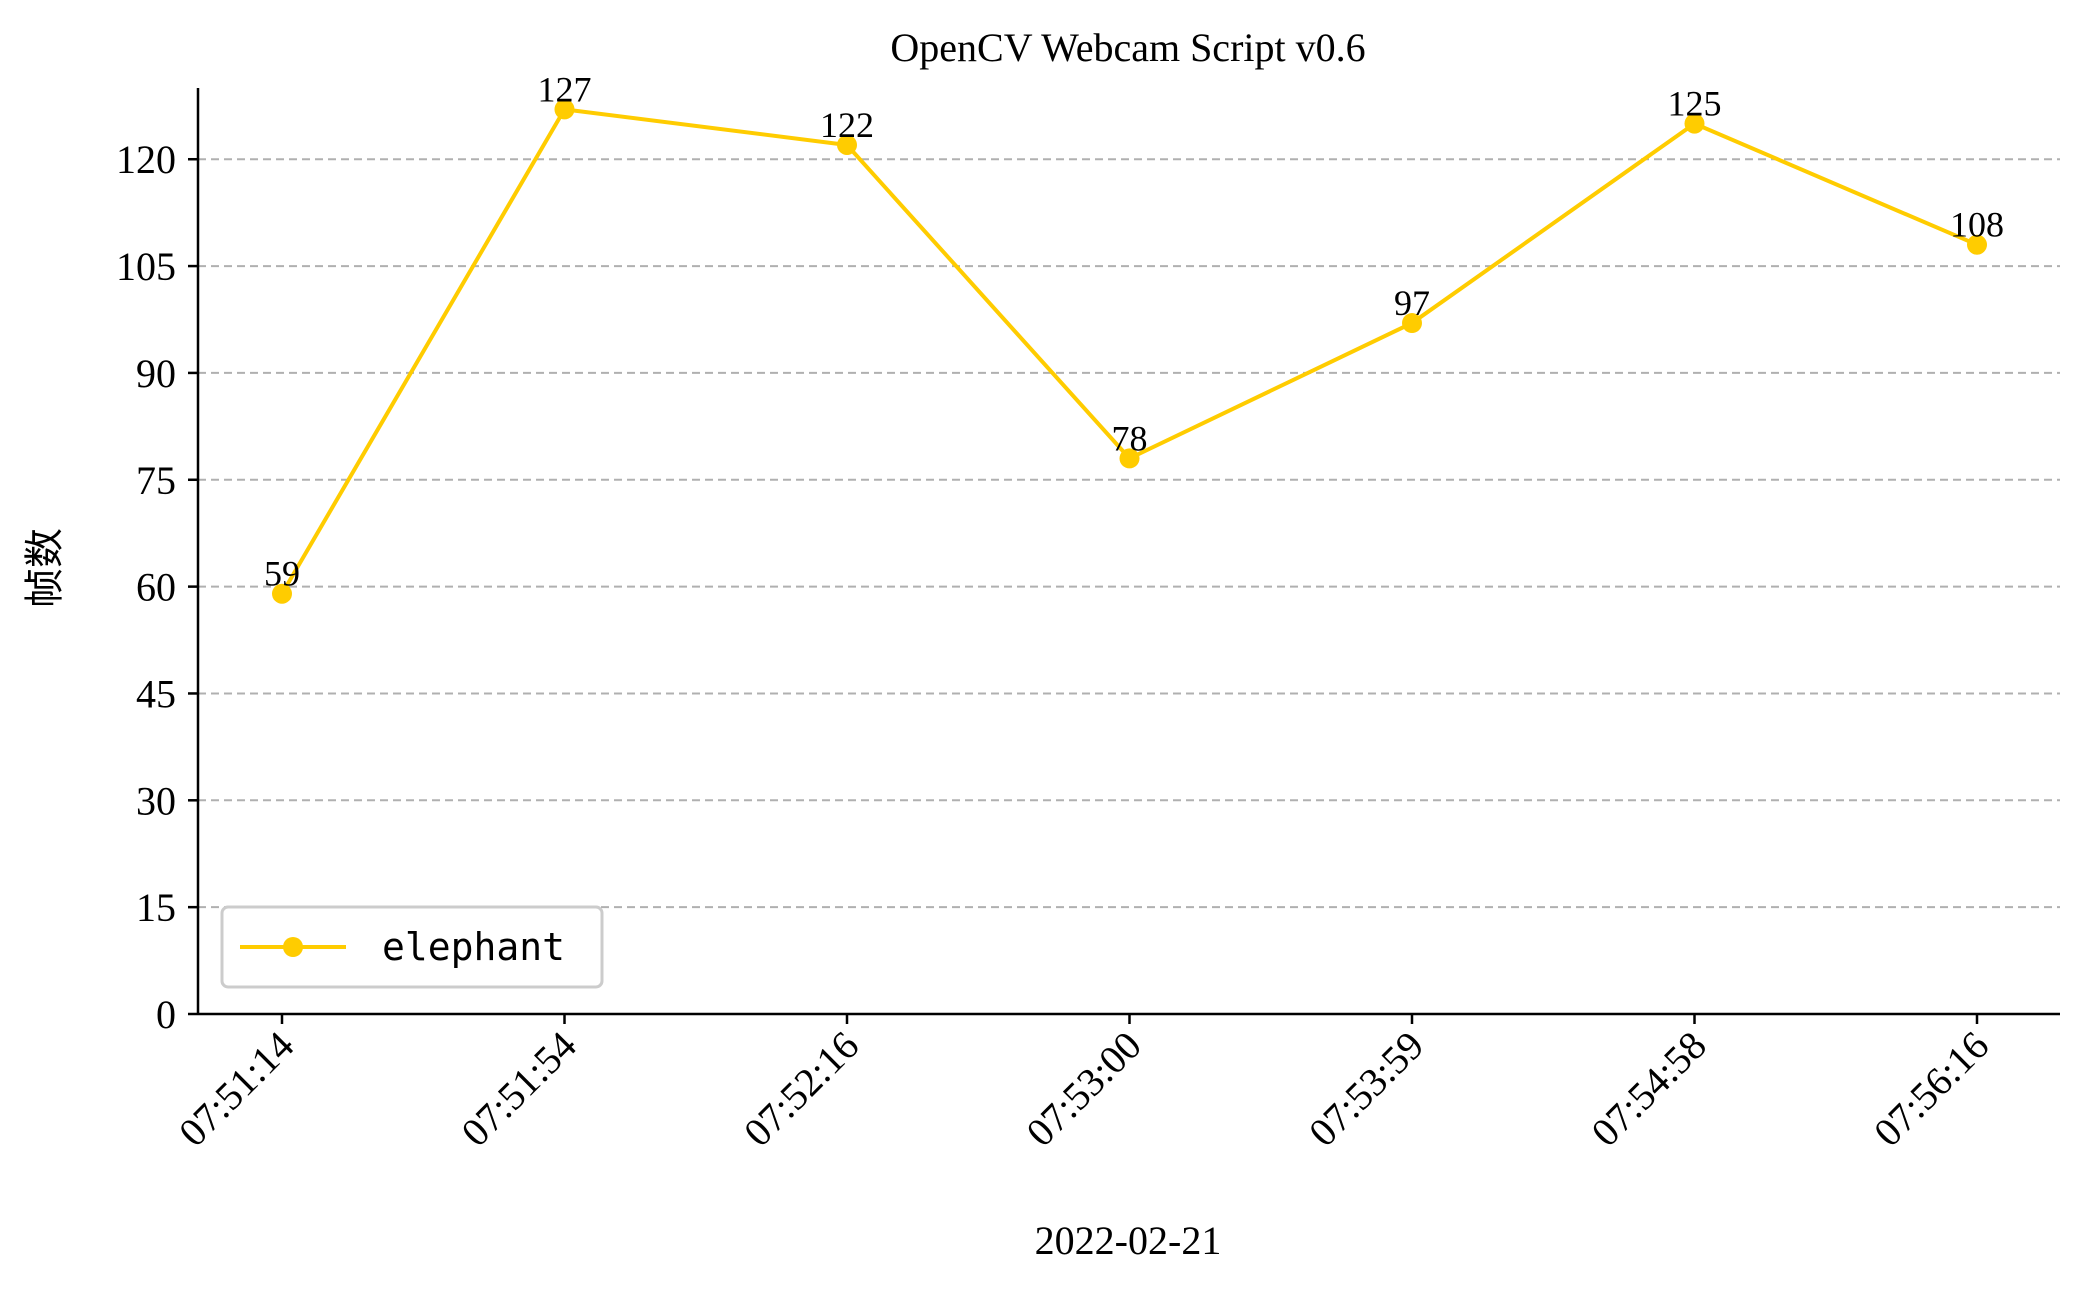 The image size is (2087, 1298). Describe the element at coordinates (44, 568) in the screenshot. I see `y-axis-title: 帧数` at that location.